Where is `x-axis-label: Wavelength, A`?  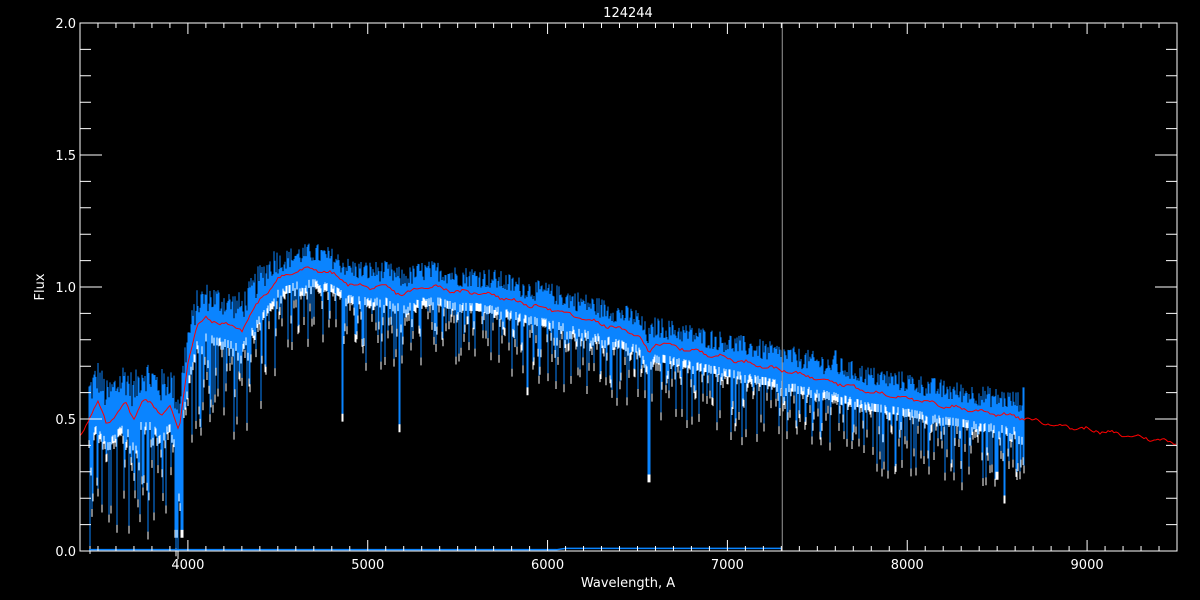 x-axis-label: Wavelength, A is located at coordinates (628, 583).